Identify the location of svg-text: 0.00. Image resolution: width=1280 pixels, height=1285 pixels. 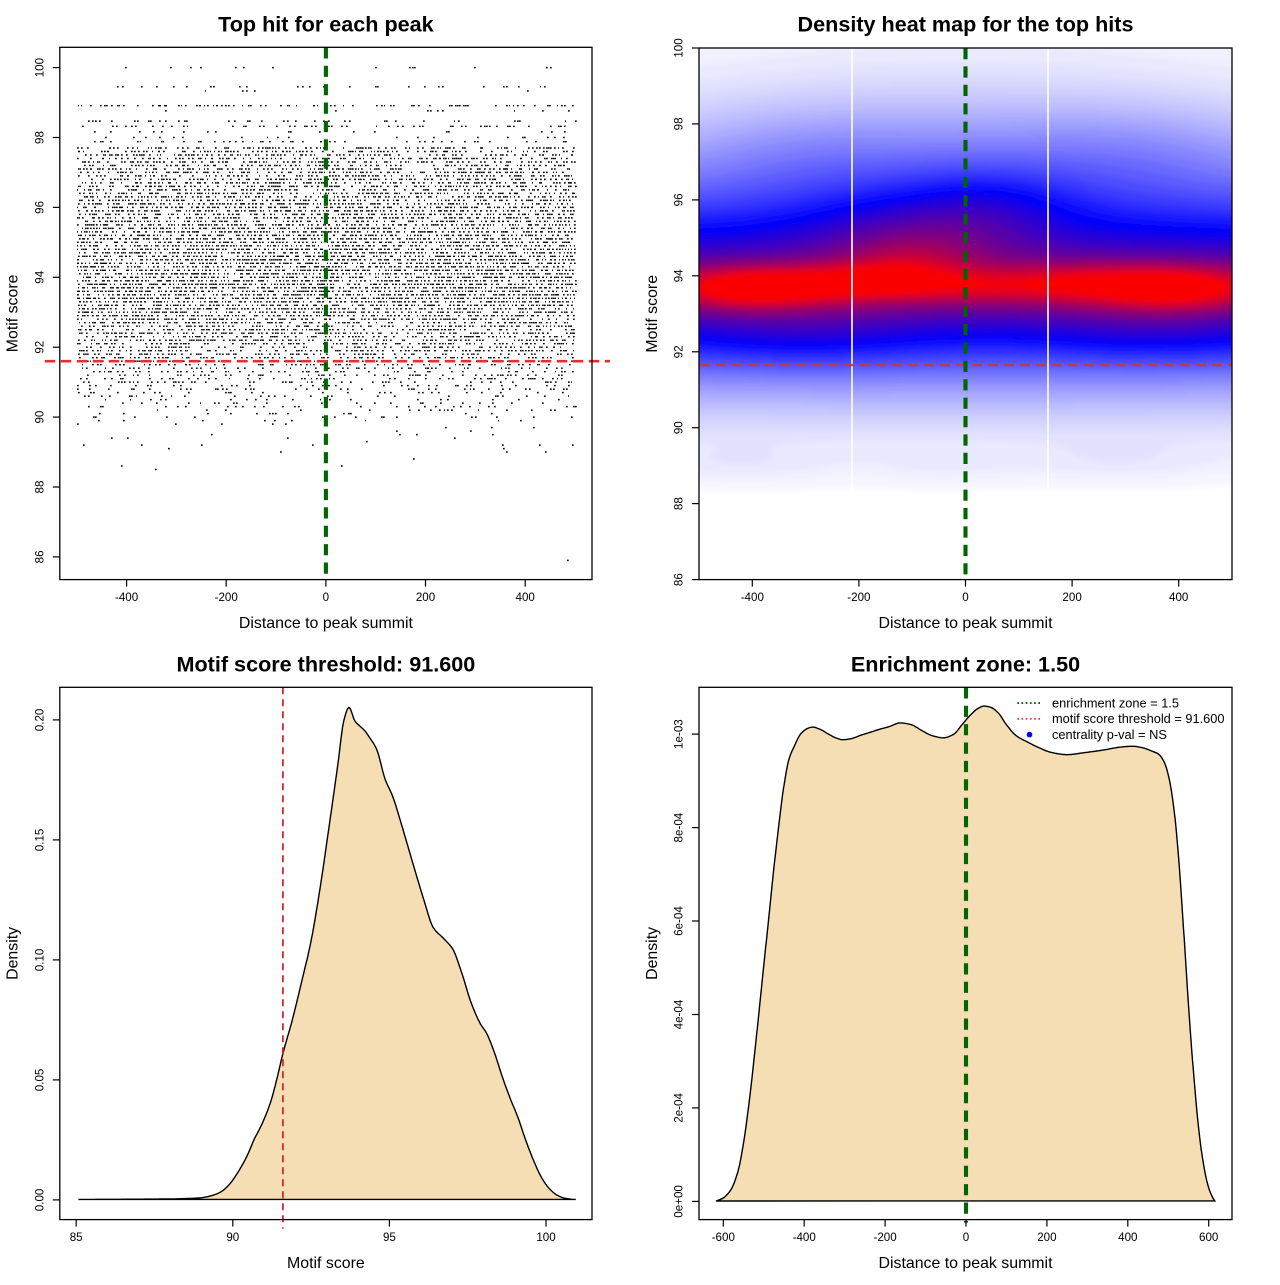
(40, 1200).